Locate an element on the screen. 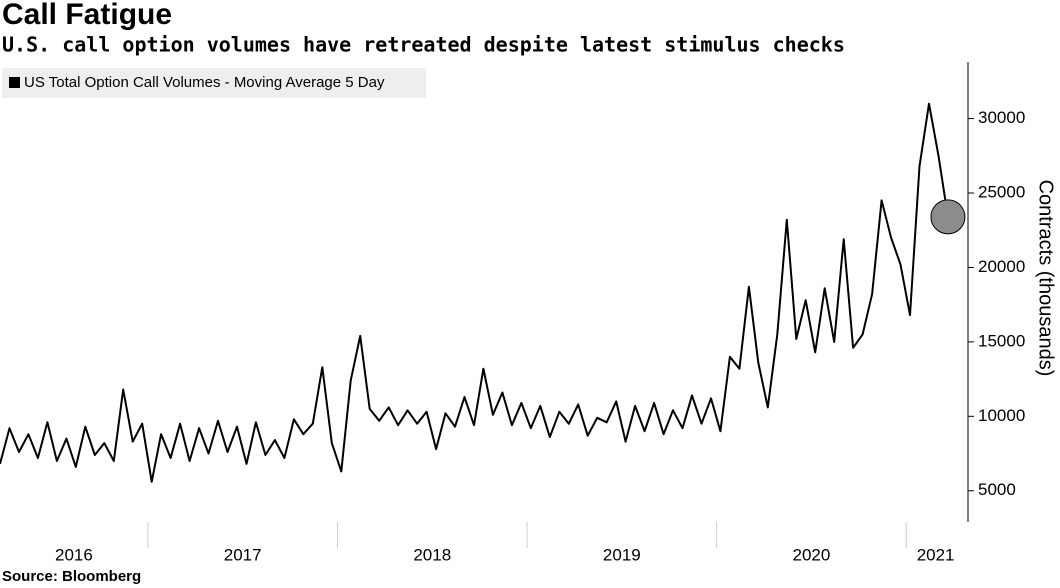 This screenshot has height=588, width=1060. y-tick-label: 30000 is located at coordinates (1001, 117).